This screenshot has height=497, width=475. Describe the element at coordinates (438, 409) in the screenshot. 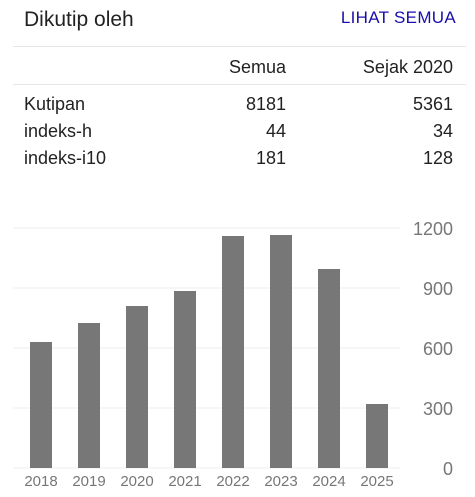

I see `y-tick-label: 300` at that location.